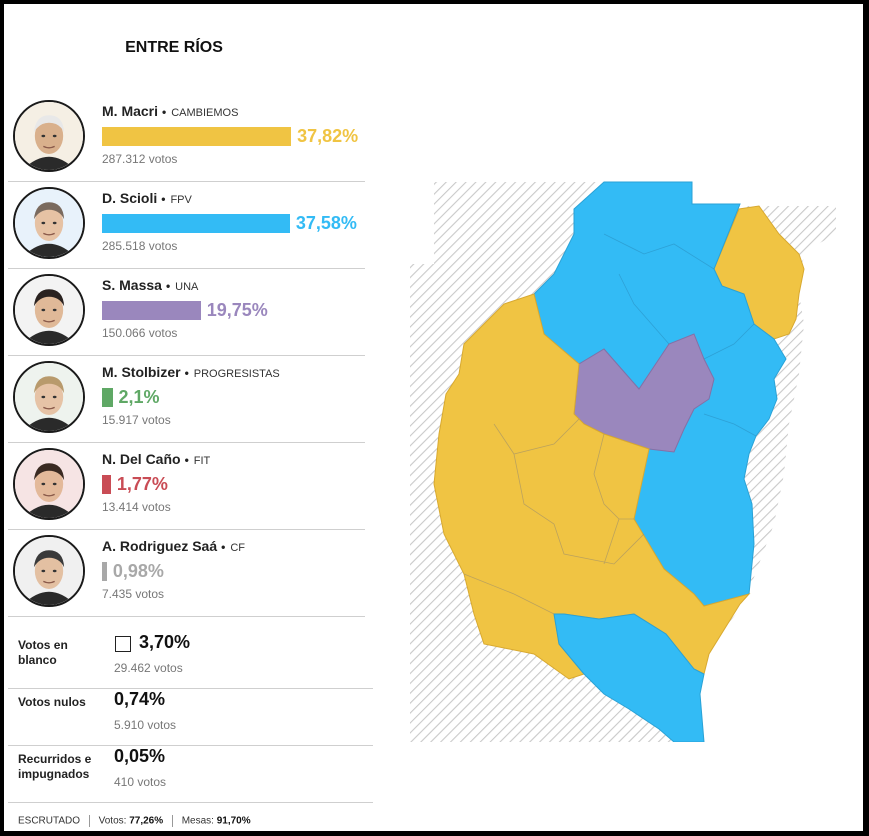 The height and width of the screenshot is (836, 869). Describe the element at coordinates (326, 223) in the screenshot. I see `candidate-percentage: 37,58%` at that location.